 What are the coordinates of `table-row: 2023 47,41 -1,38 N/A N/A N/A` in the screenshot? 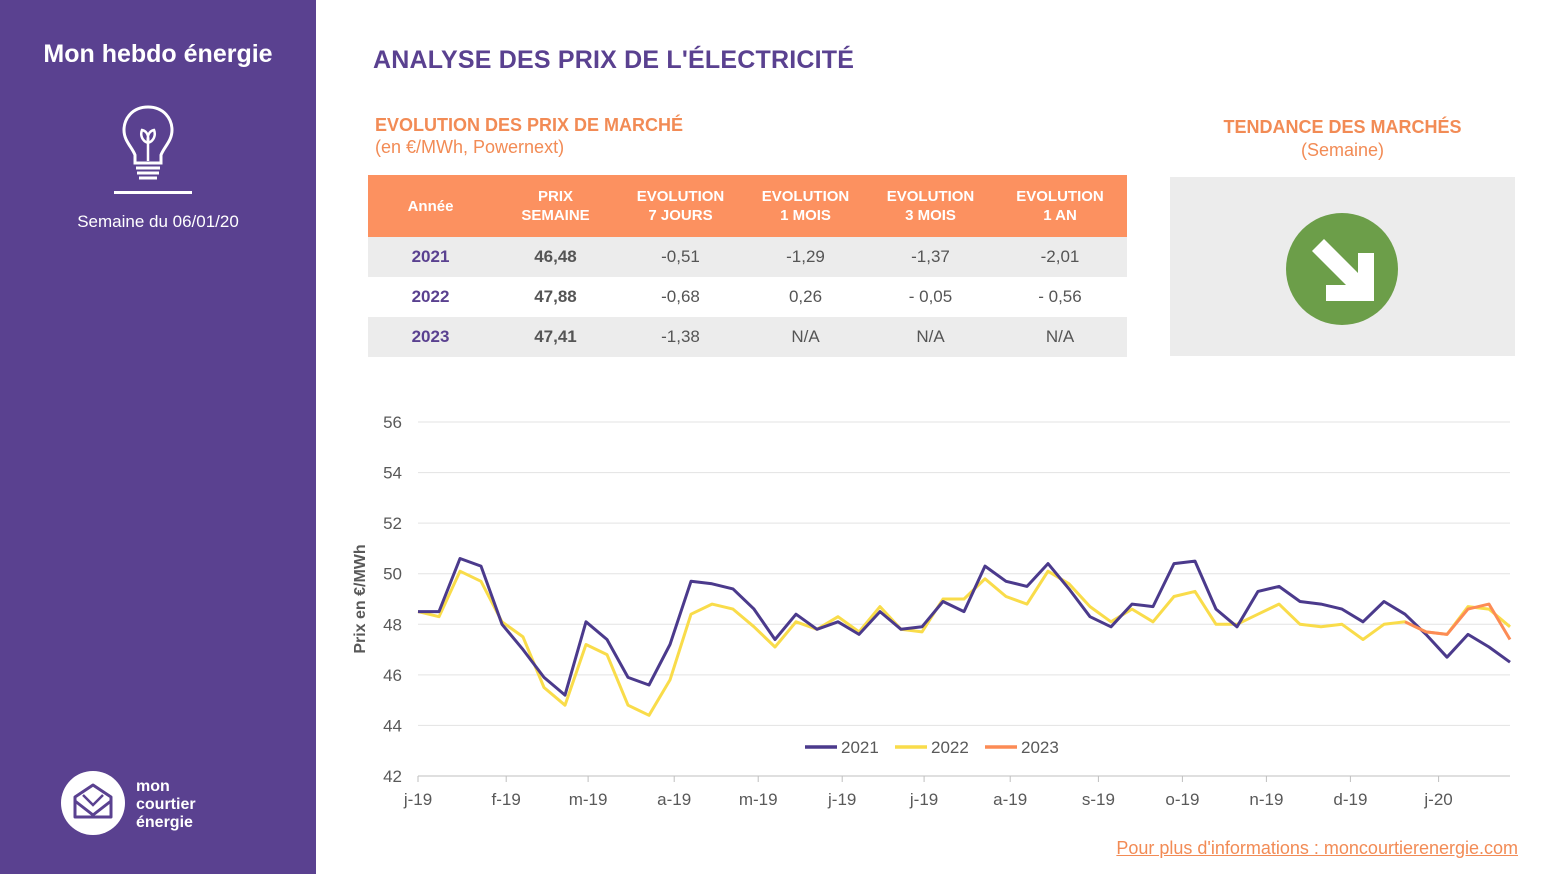 It's located at (747, 337).